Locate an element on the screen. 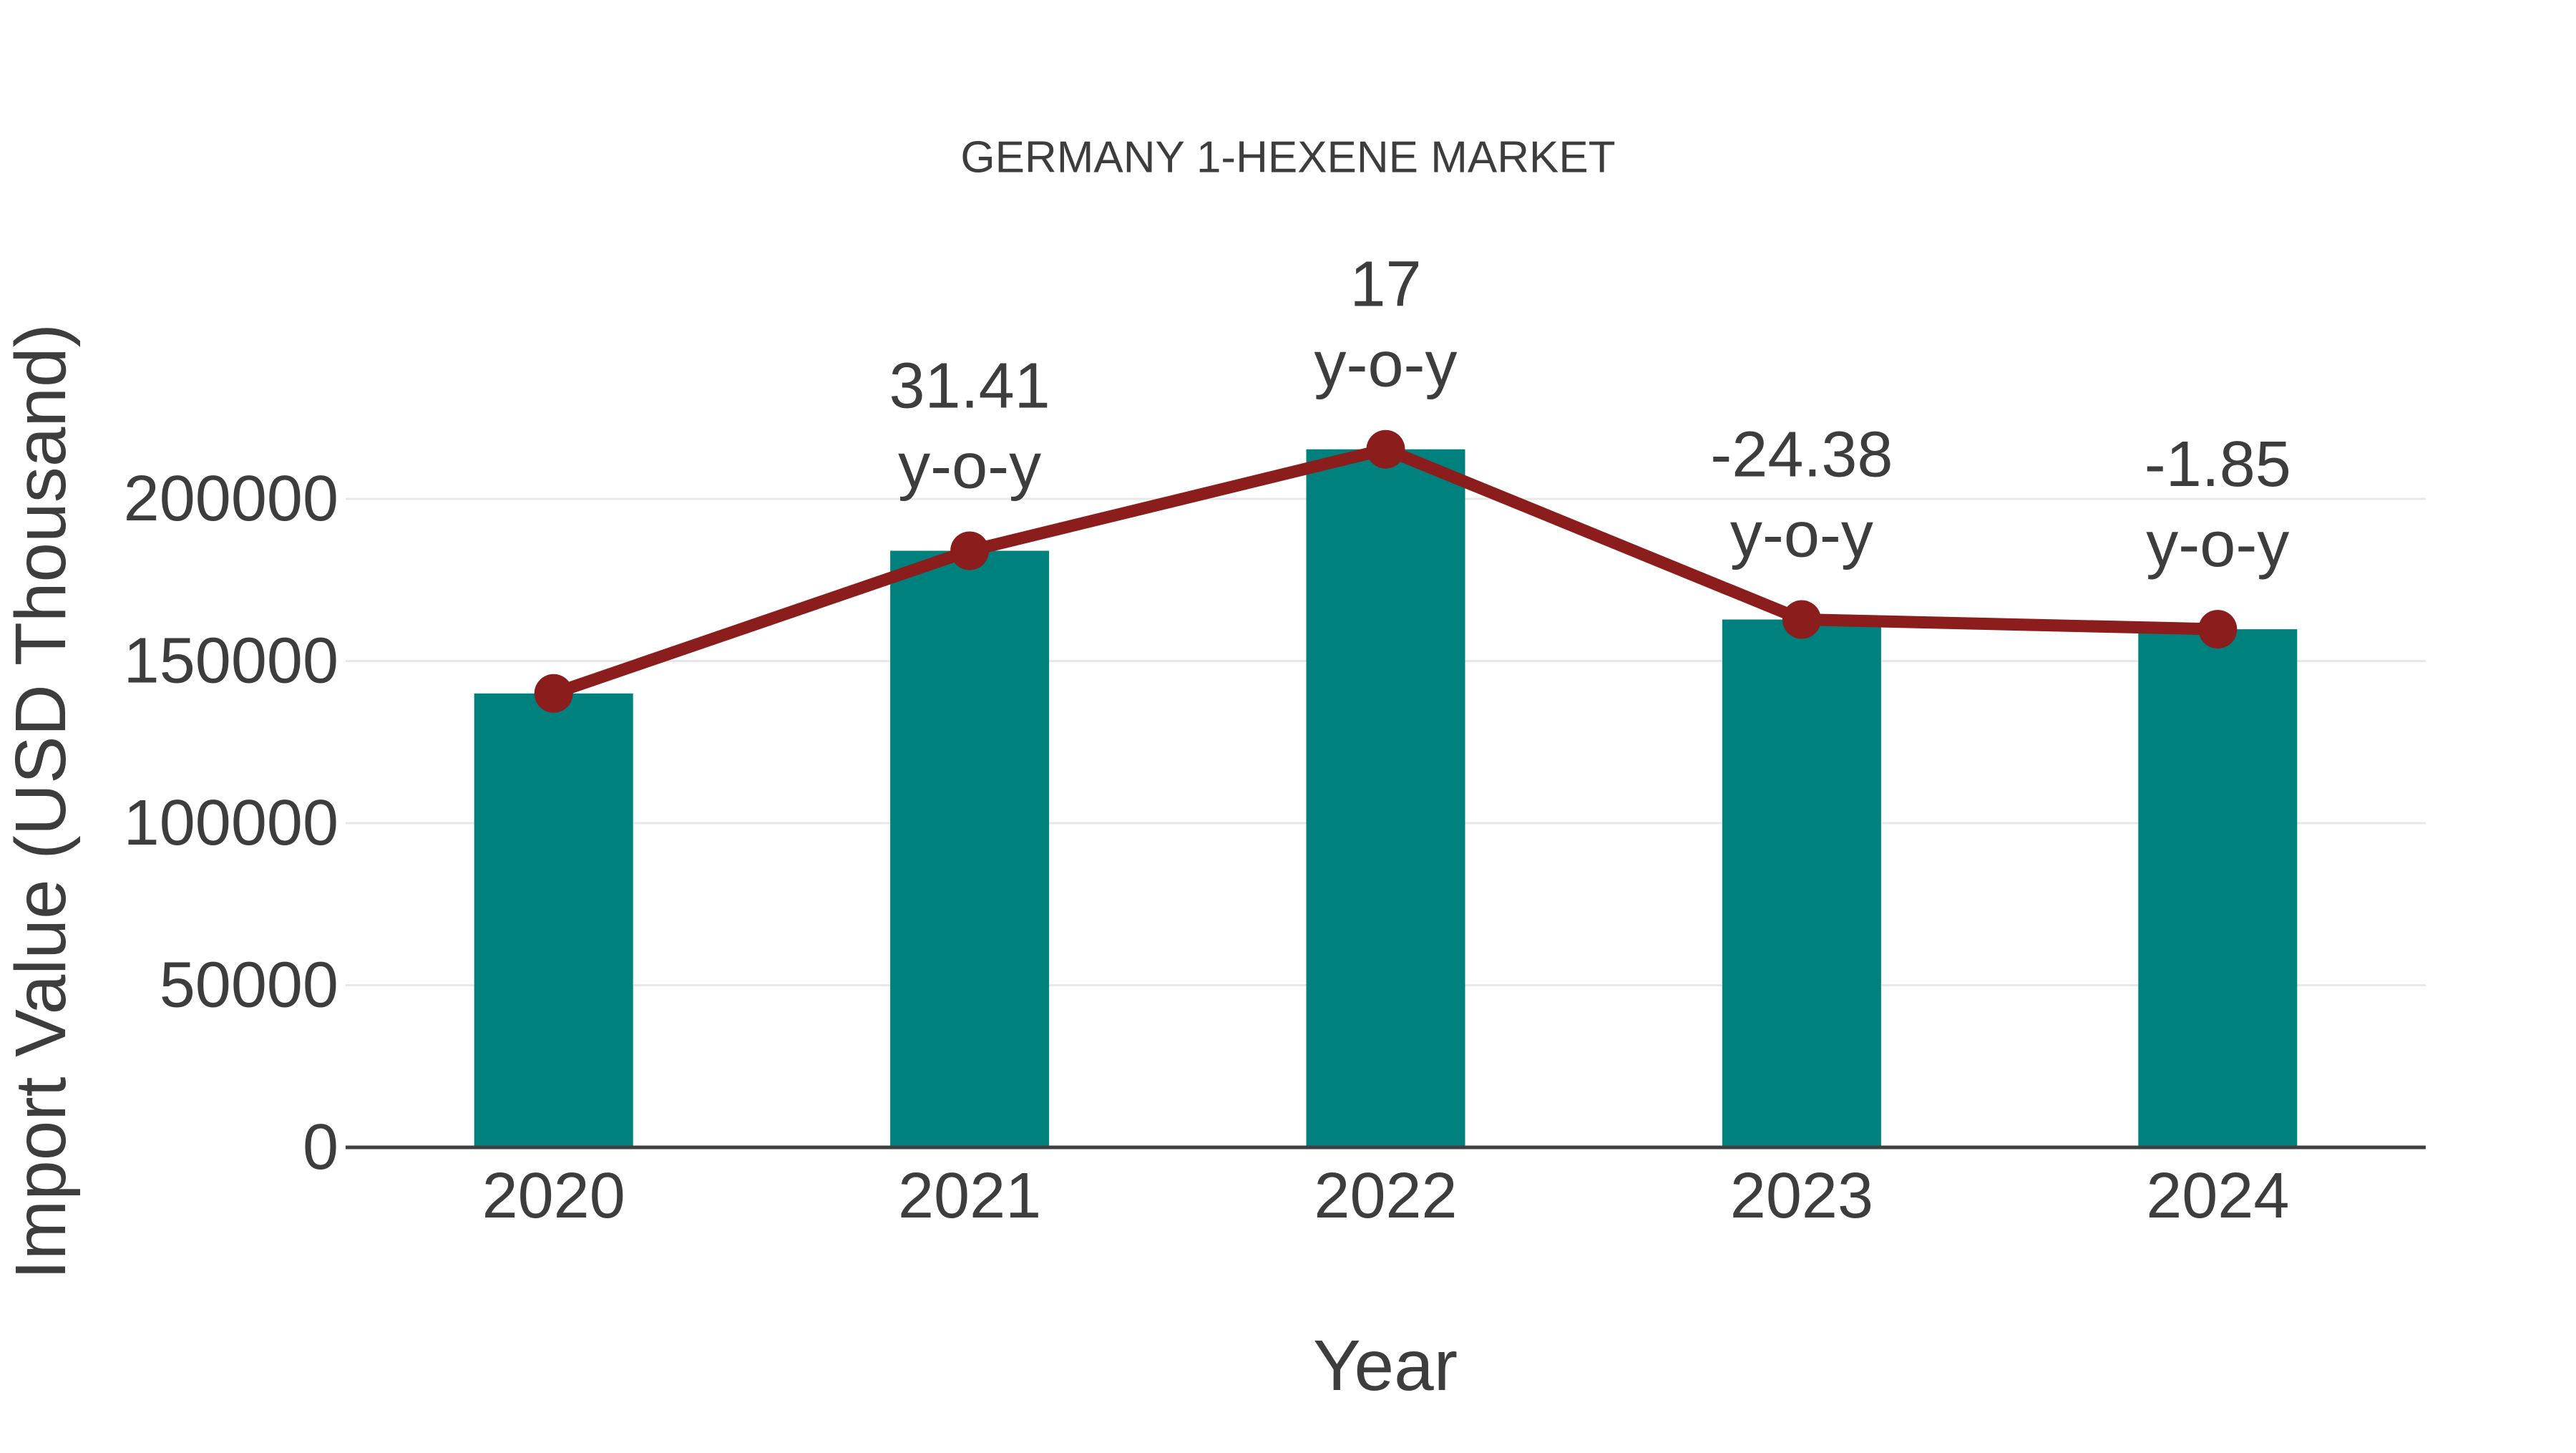 The image size is (2576, 1453). annotation-value-2023: -24.38 is located at coordinates (1801, 455).